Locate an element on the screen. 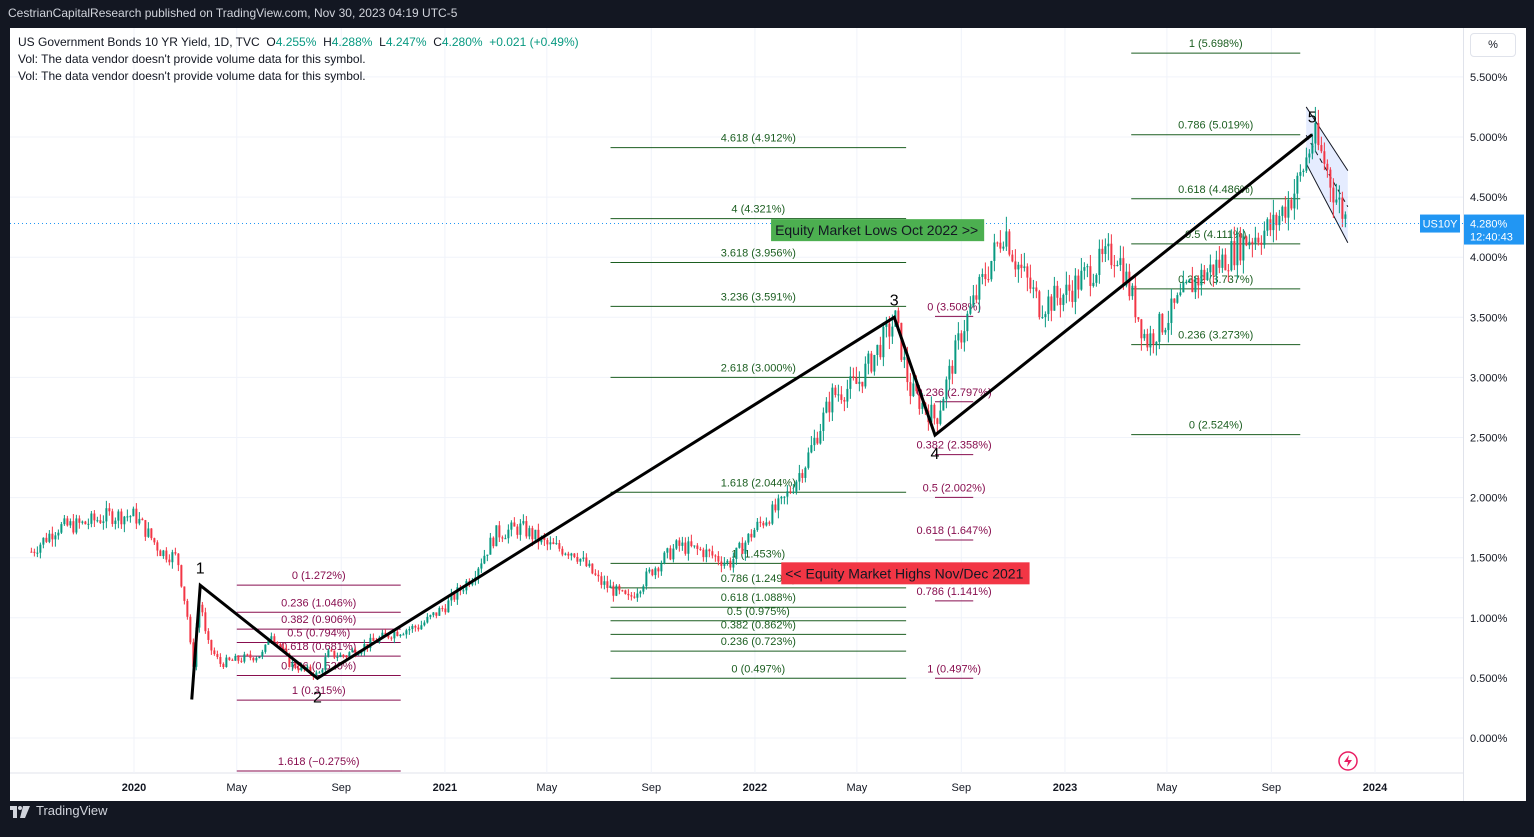 The height and width of the screenshot is (837, 1534). x-tick-label: 2024 is located at coordinates (1375, 788).